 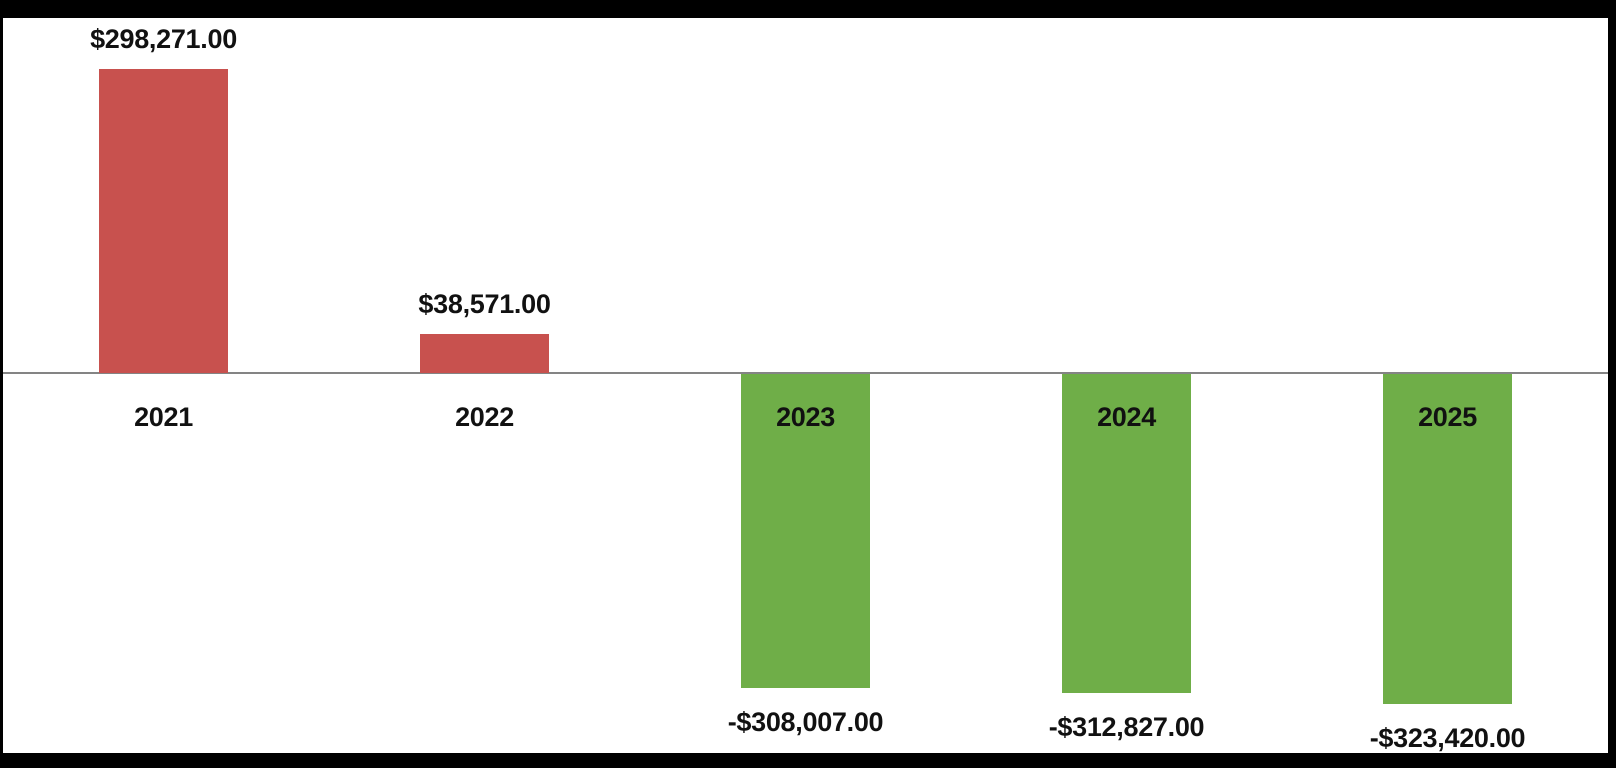 I want to click on value-label-2023: -$308,007.00, so click(x=805, y=721).